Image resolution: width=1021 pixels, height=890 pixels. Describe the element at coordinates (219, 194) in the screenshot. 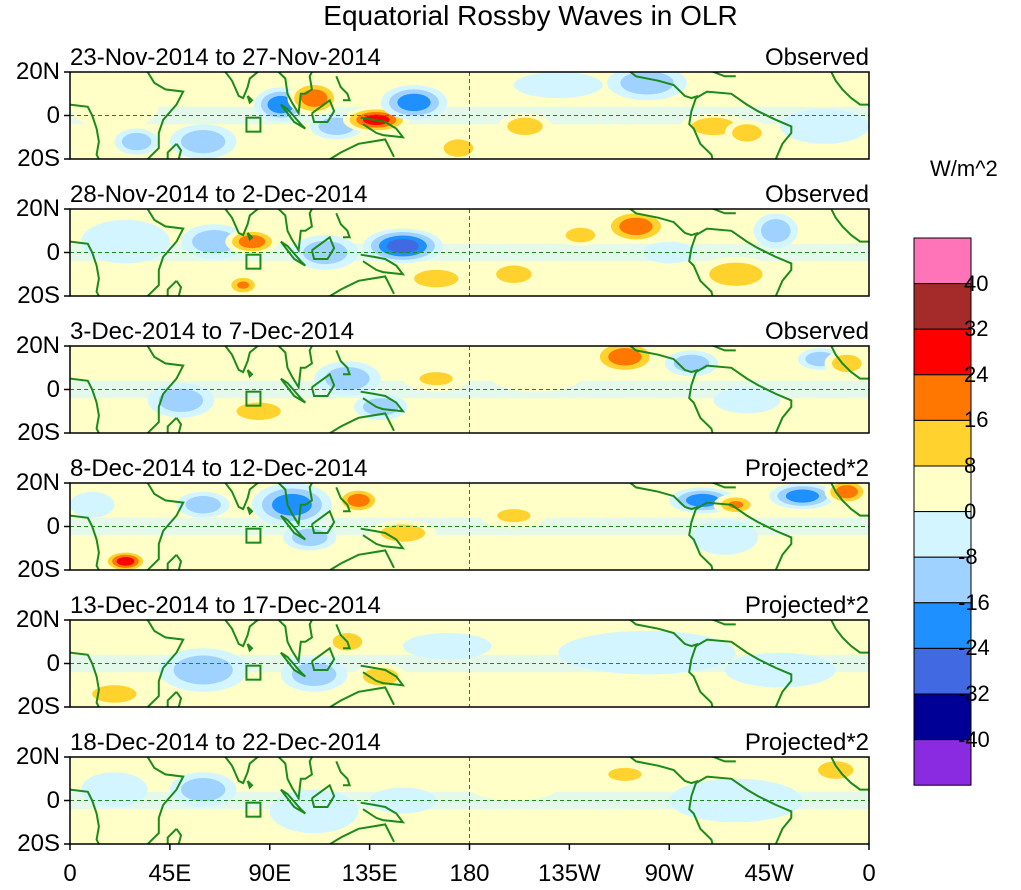

I see `panel-date-range: 28-Nov-2014 to 2-Dec-2014` at that location.